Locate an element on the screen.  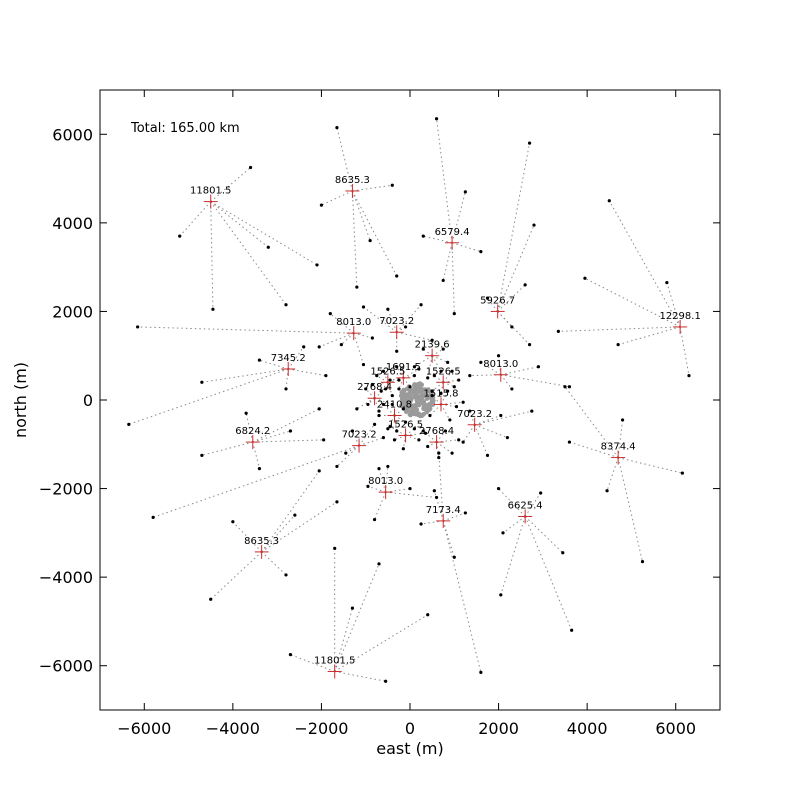
cluster-length-label: 7345.2 is located at coordinates (288, 358).